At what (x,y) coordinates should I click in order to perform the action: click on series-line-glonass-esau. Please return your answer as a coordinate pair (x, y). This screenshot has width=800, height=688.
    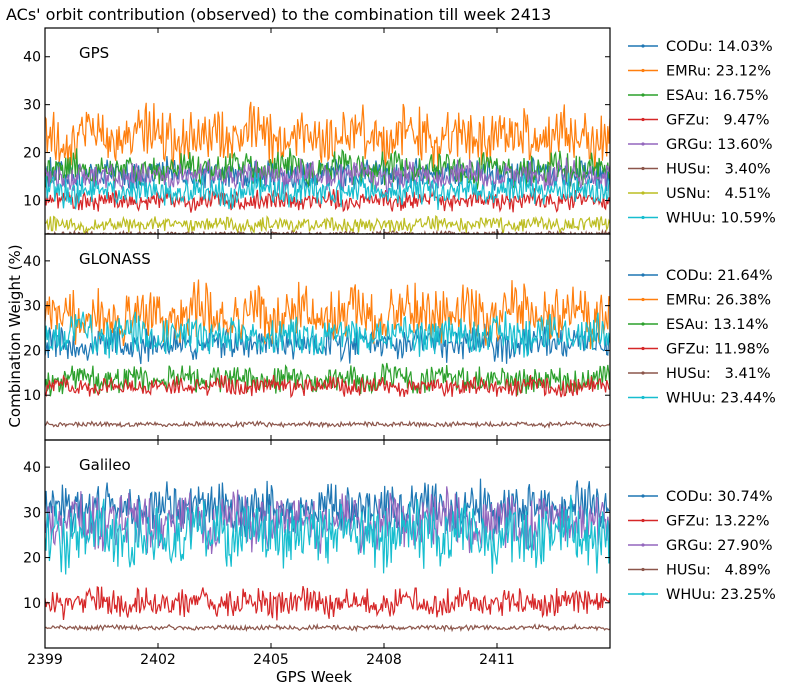
    Looking at the image, I should click on (327, 379).